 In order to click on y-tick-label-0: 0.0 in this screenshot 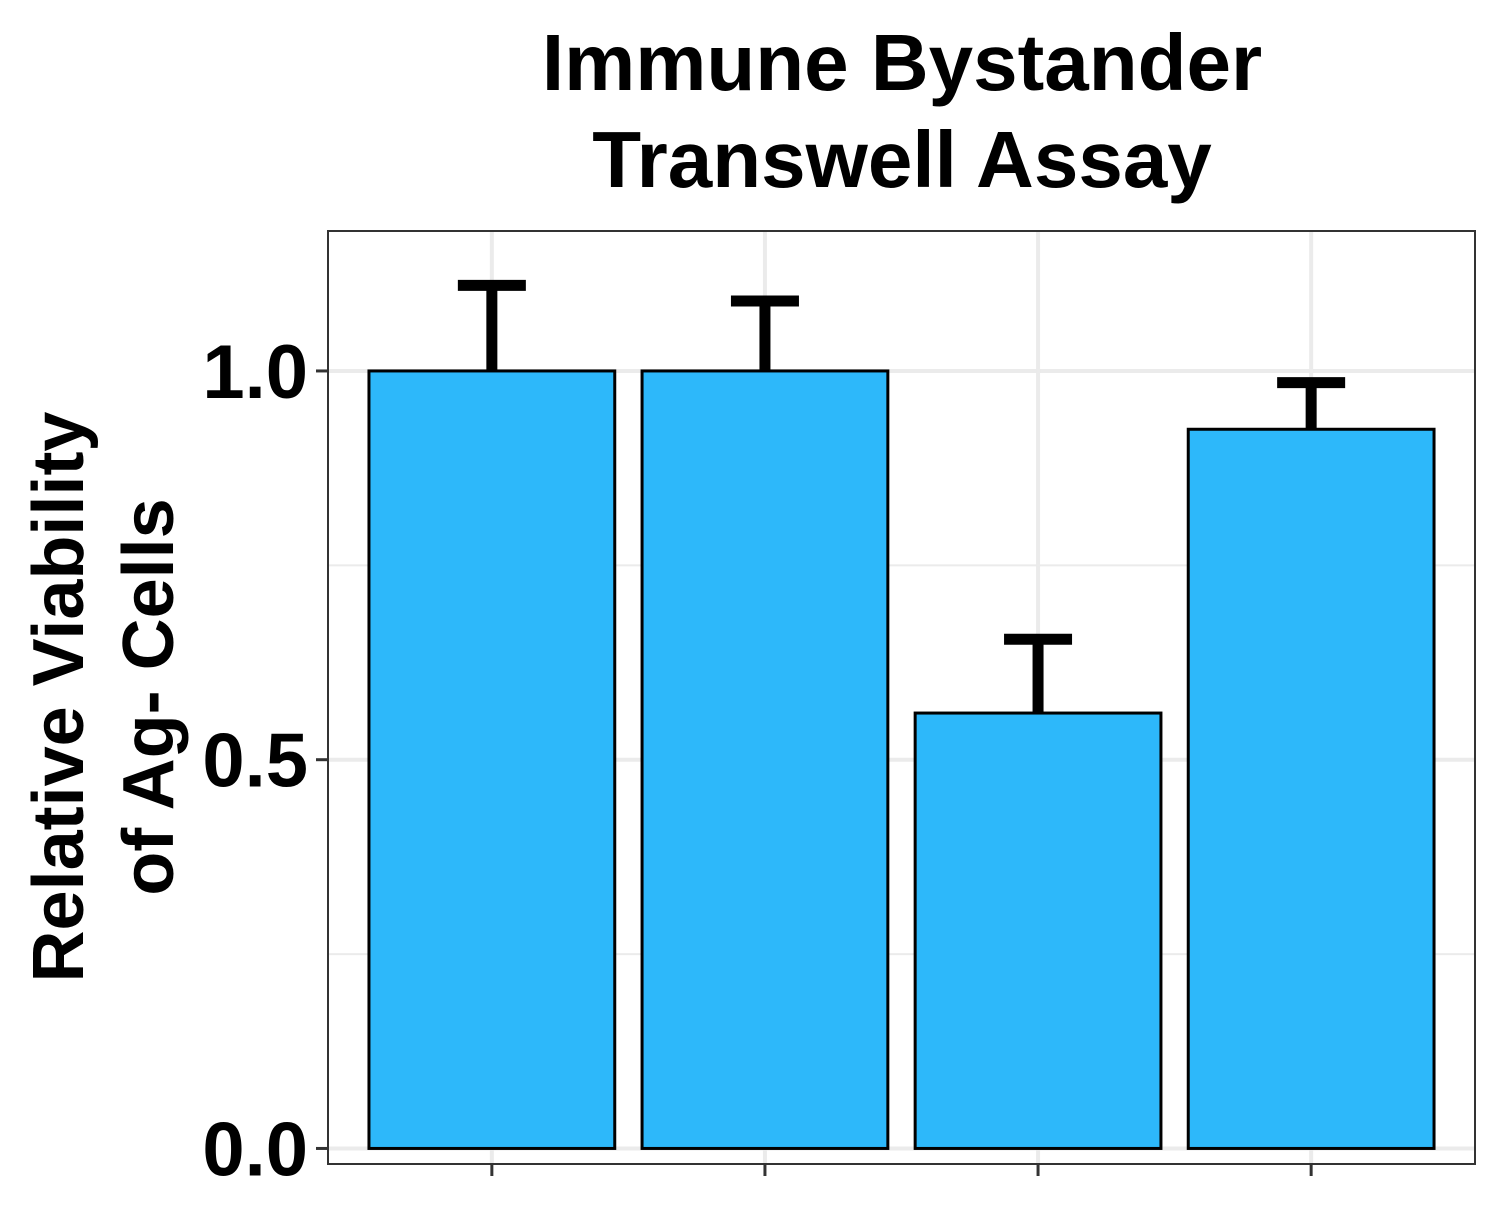, I will do `click(255, 1149)`.